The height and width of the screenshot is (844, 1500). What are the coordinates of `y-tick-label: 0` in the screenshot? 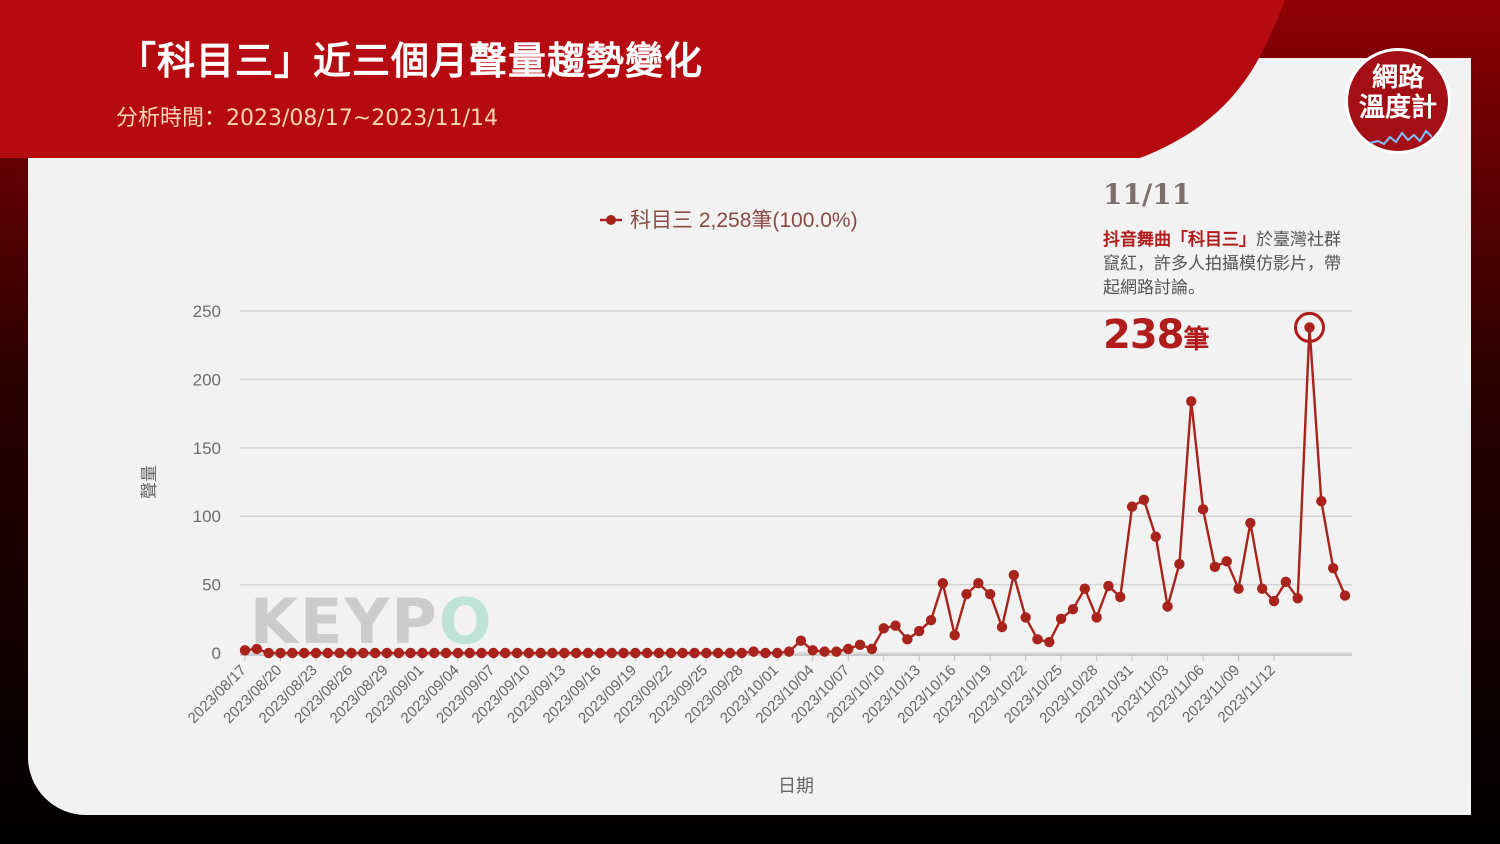 It's located at (216, 653).